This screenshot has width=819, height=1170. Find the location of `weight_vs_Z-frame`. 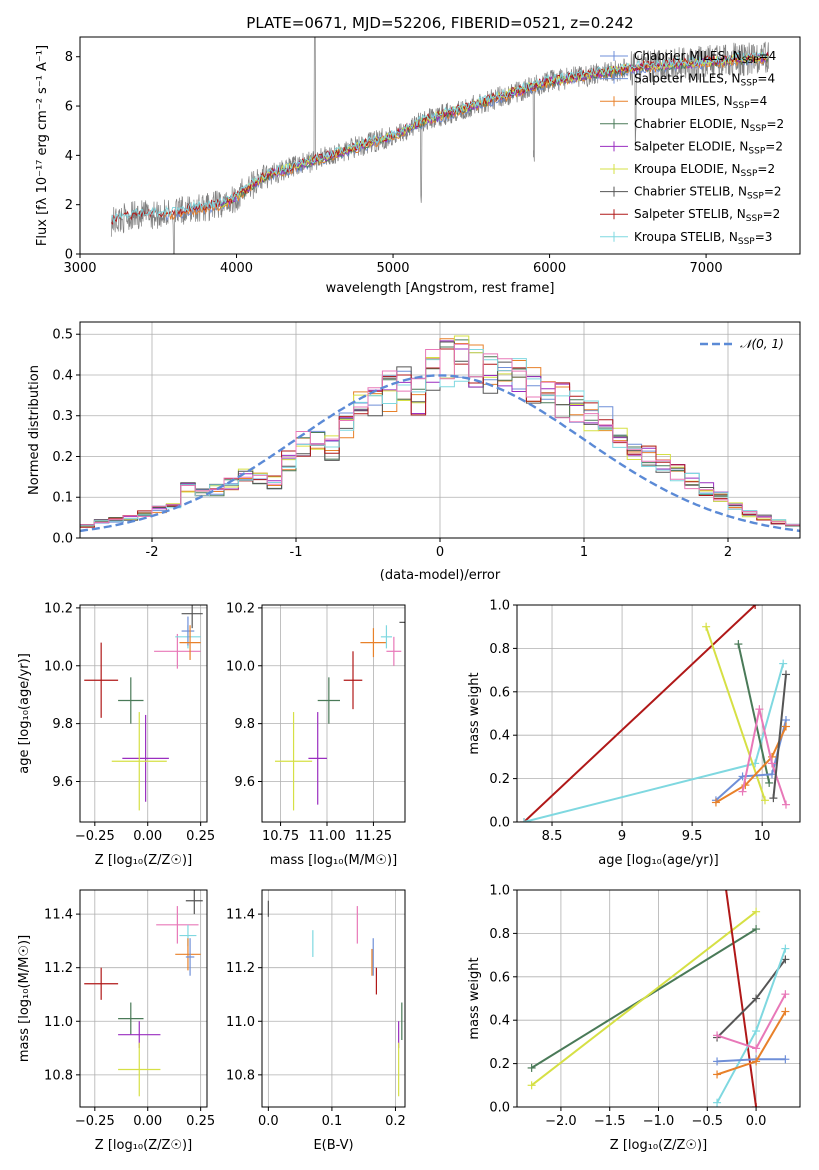

weight_vs_Z-frame is located at coordinates (658, 998).